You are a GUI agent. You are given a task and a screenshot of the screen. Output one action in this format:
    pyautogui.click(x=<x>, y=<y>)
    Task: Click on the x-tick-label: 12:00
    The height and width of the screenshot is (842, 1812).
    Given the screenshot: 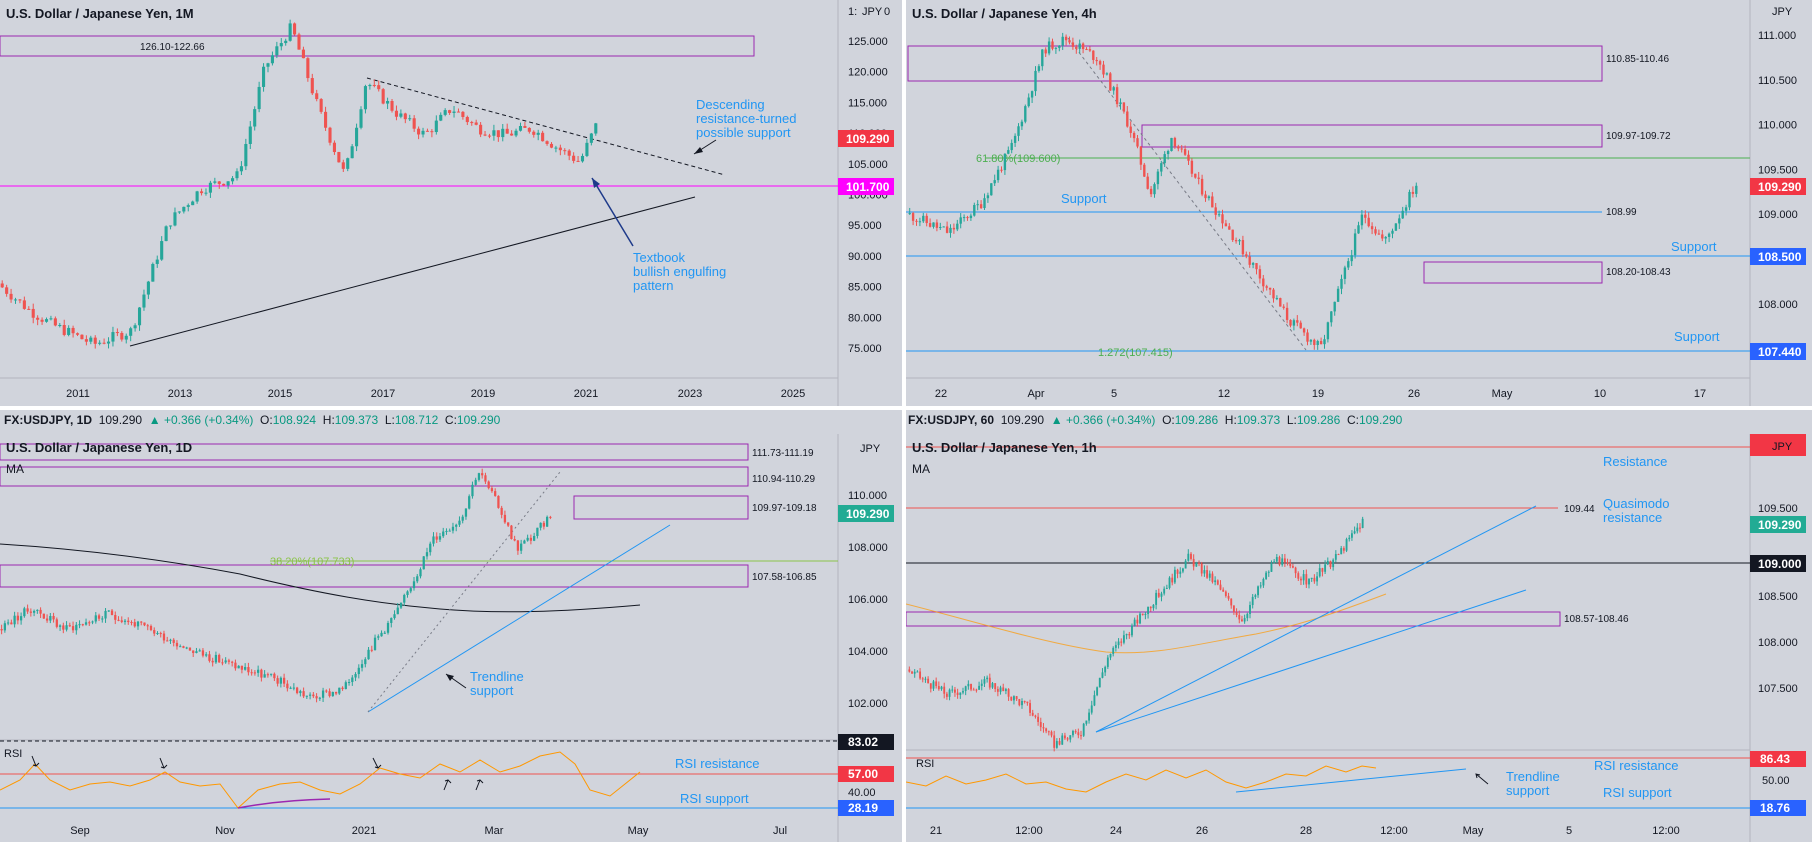 What is the action you would take?
    pyautogui.click(x=1666, y=831)
    